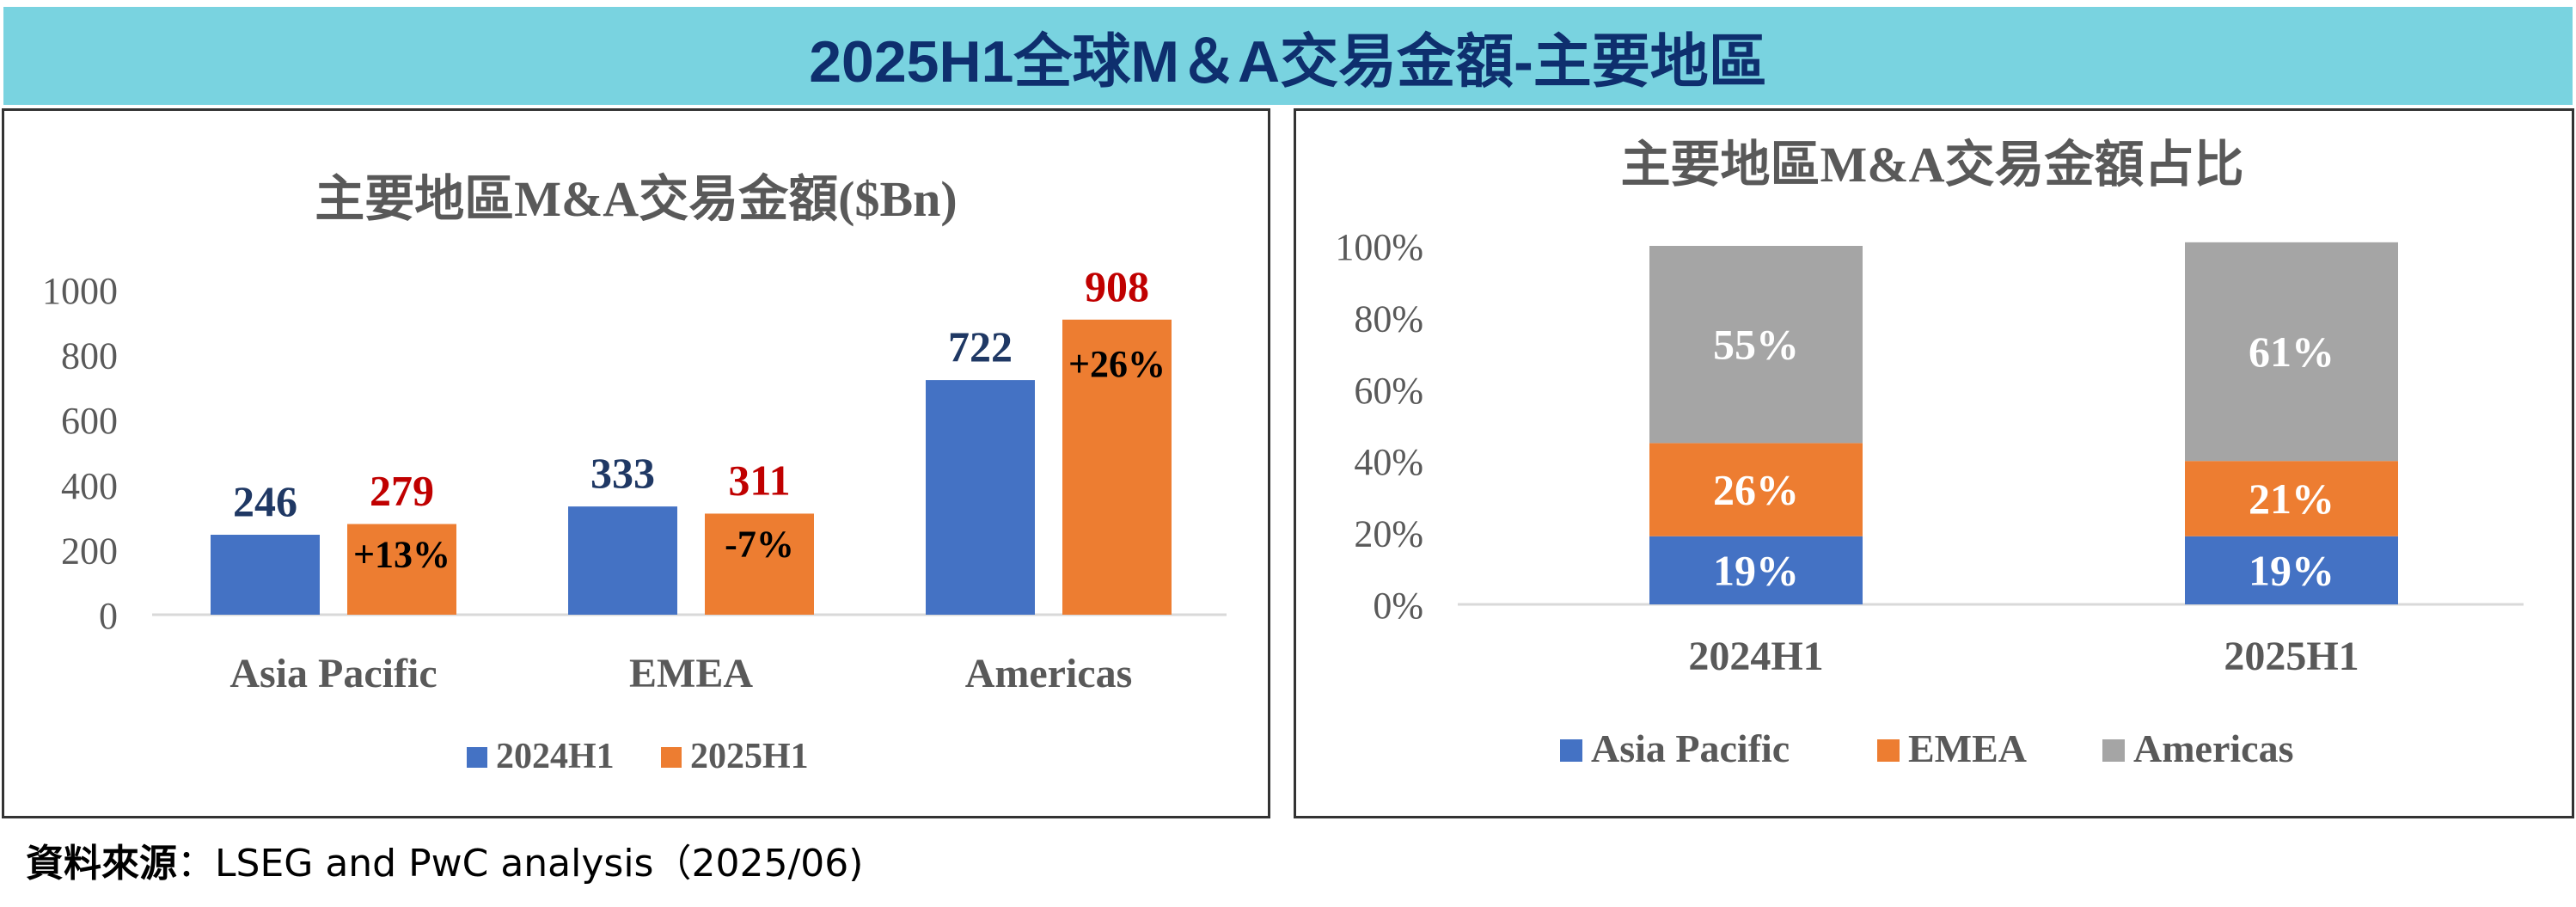  What do you see at coordinates (636, 199) in the screenshot?
I see `chart-title: 主要地區M&A交易金額($Bn)` at bounding box center [636, 199].